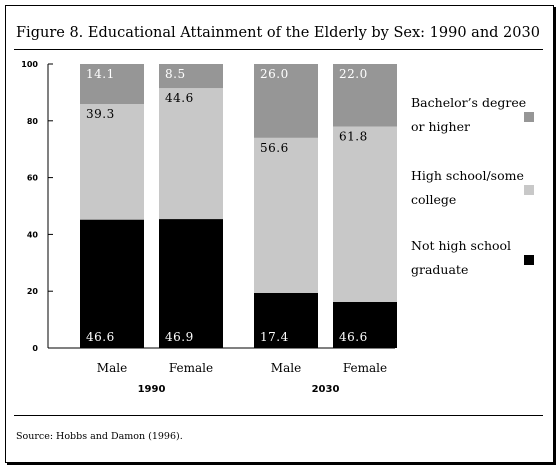 The width and height of the screenshot is (559, 468). What do you see at coordinates (461, 245) in the screenshot?
I see `legend-label: Not high school` at bounding box center [461, 245].